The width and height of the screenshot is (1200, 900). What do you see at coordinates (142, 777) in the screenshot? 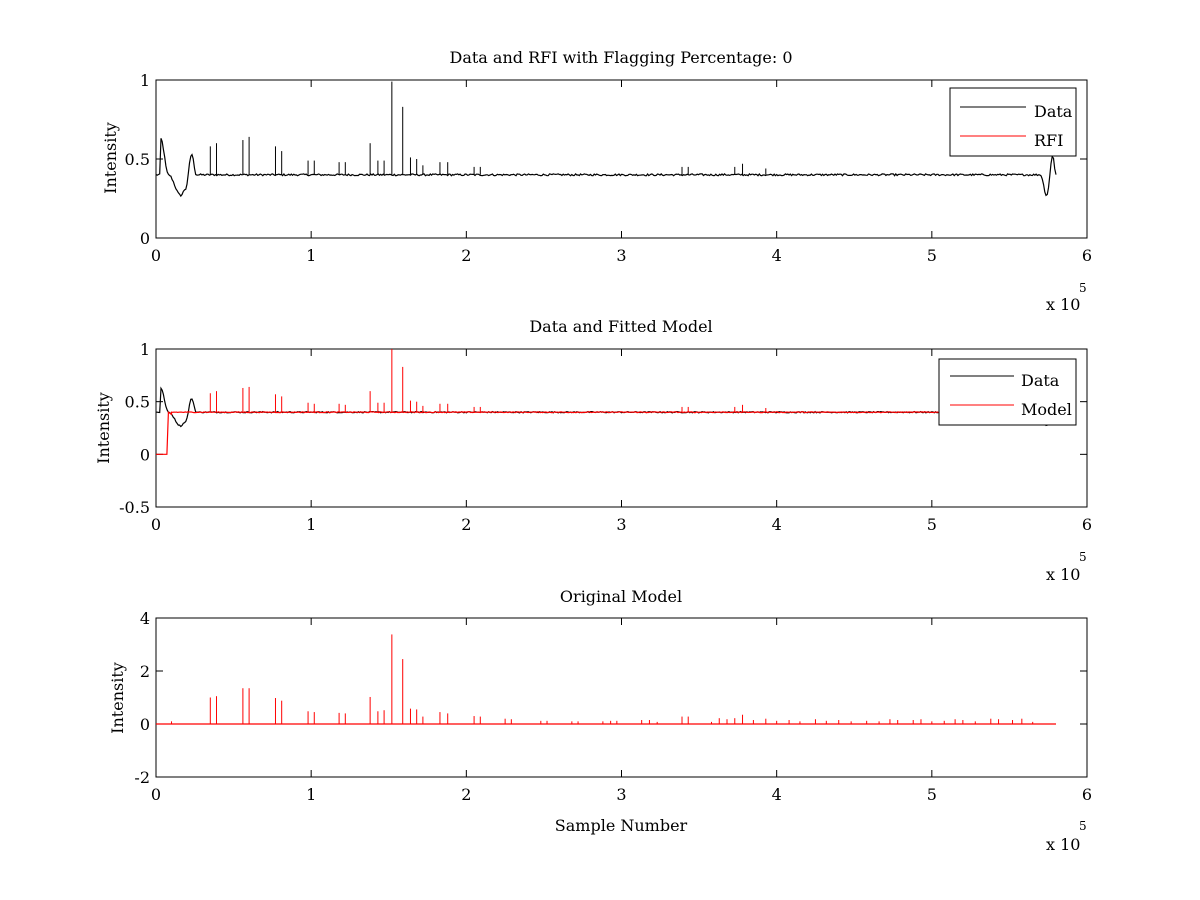
I see `y-tick-label: -2` at bounding box center [142, 777].